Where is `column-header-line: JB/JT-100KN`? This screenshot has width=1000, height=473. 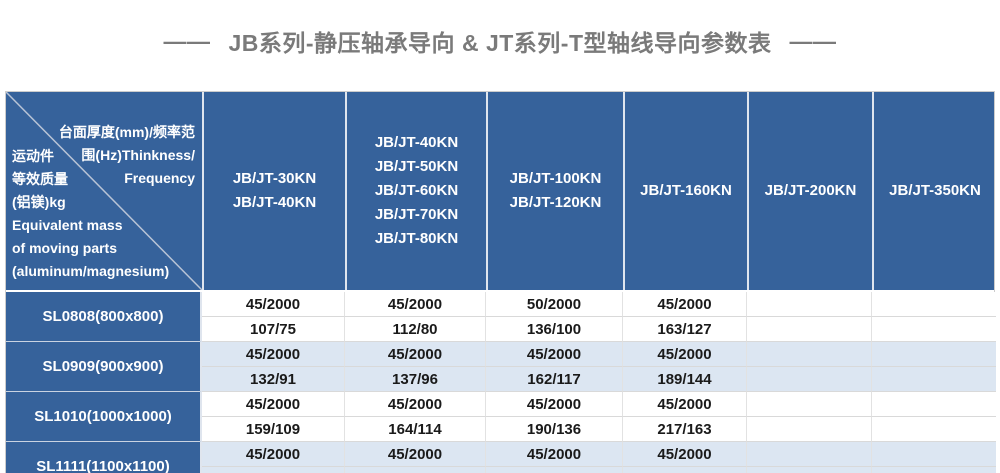
column-header-line: JB/JT-100KN is located at coordinates (555, 178).